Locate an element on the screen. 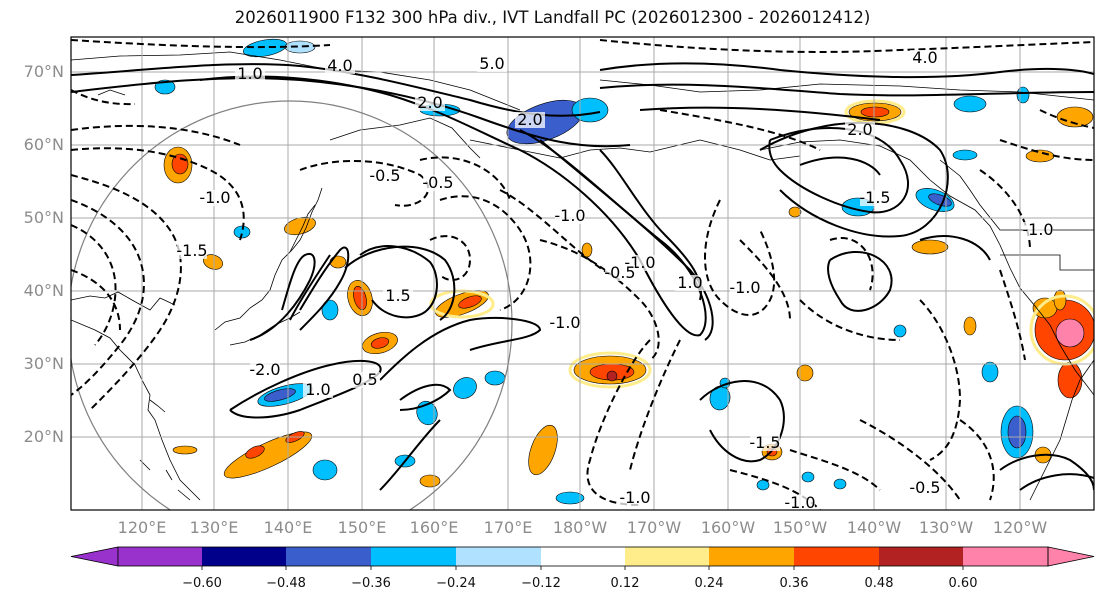  contour-label: 5.0 is located at coordinates (491, 63).